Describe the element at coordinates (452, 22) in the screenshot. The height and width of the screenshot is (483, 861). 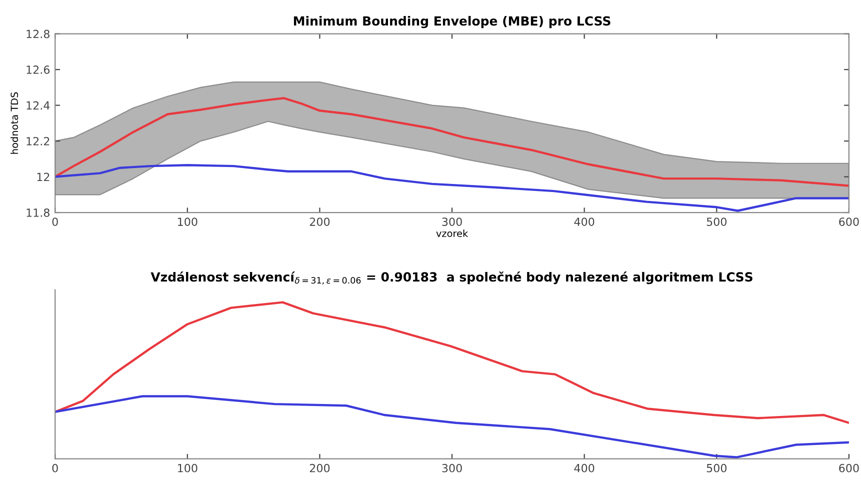
I see `chart-title: Minimum Bounding Envelope (MBE) pro LCSS` at that location.